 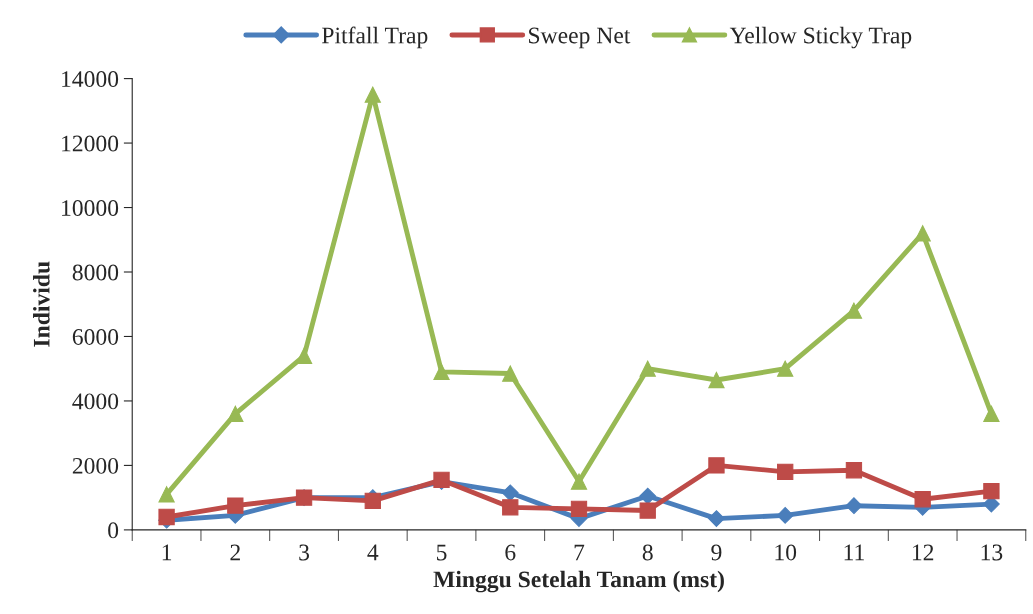 What do you see at coordinates (113, 530) in the screenshot?
I see `y-tick-label: 0` at bounding box center [113, 530].